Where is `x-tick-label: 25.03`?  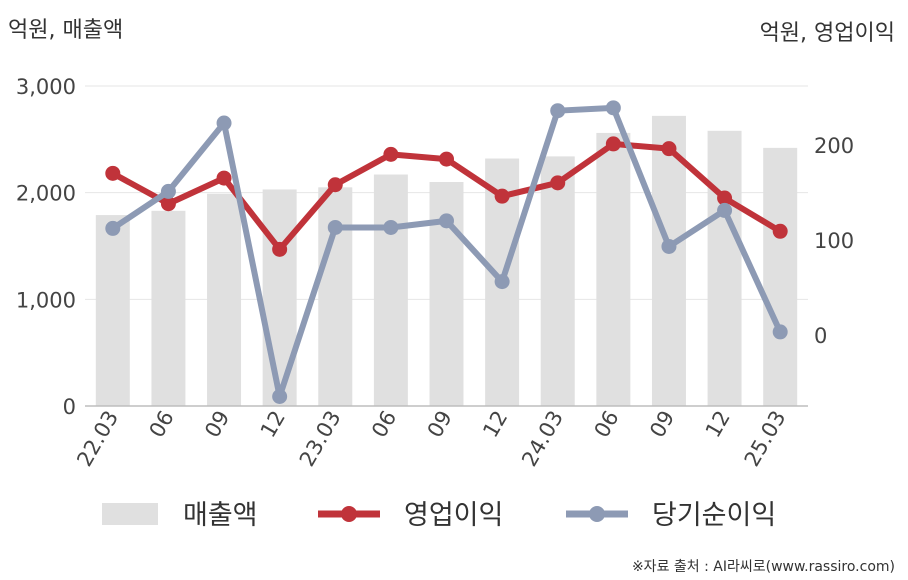
x-tick-label: 25.03 is located at coordinates (765, 439).